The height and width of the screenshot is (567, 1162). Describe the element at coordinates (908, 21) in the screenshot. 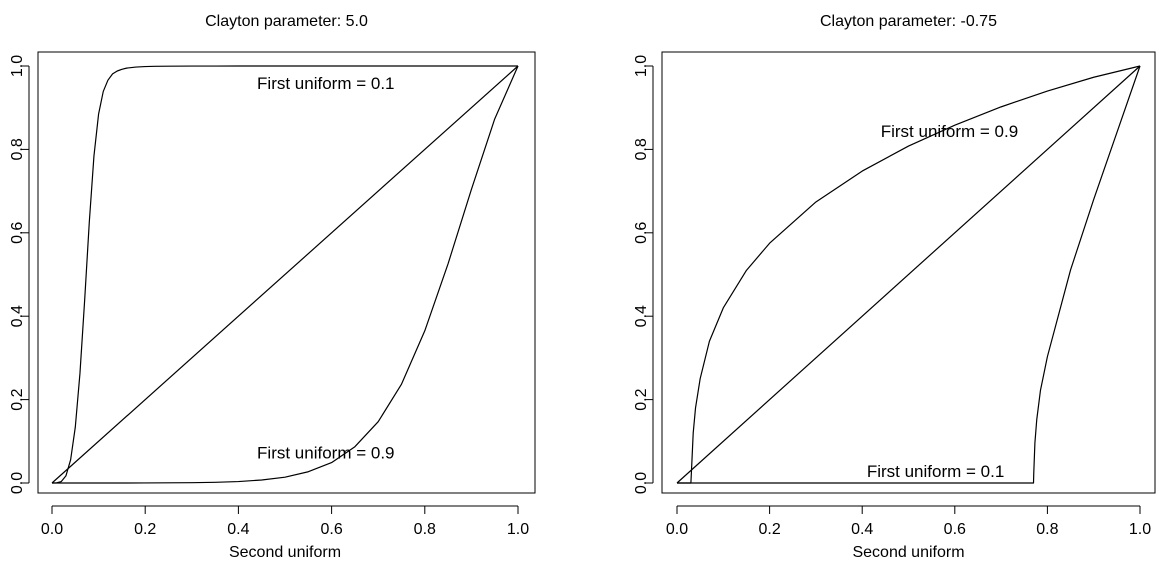

I see `chart-title: Clayton parameter: -0.75` at that location.